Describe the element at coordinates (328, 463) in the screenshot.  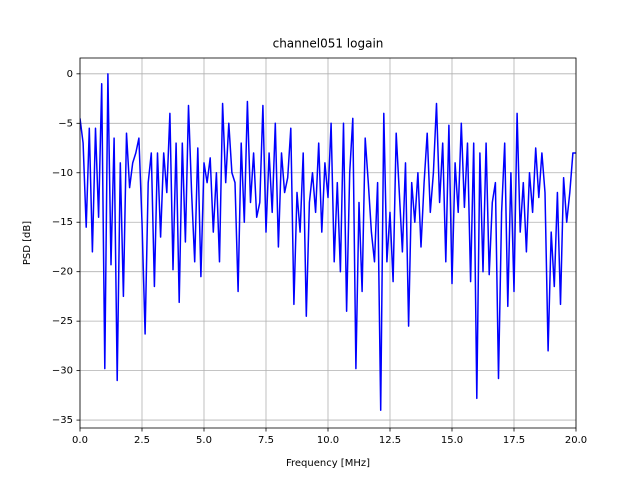
I see `x-axis-label: Frequency [MHz]` at that location.